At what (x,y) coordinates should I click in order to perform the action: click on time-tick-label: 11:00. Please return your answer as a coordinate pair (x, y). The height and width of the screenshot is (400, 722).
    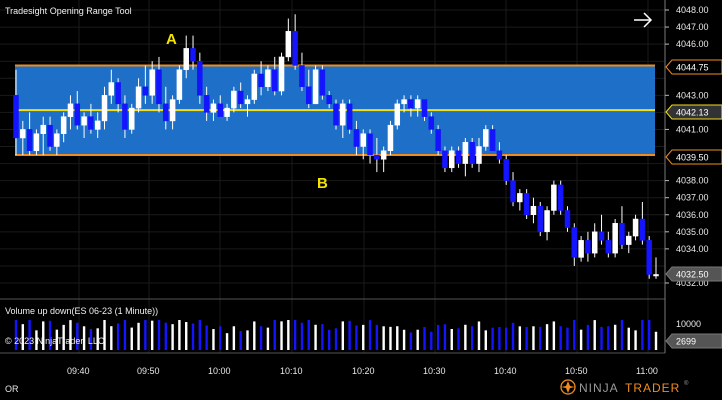
    Looking at the image, I should click on (647, 371).